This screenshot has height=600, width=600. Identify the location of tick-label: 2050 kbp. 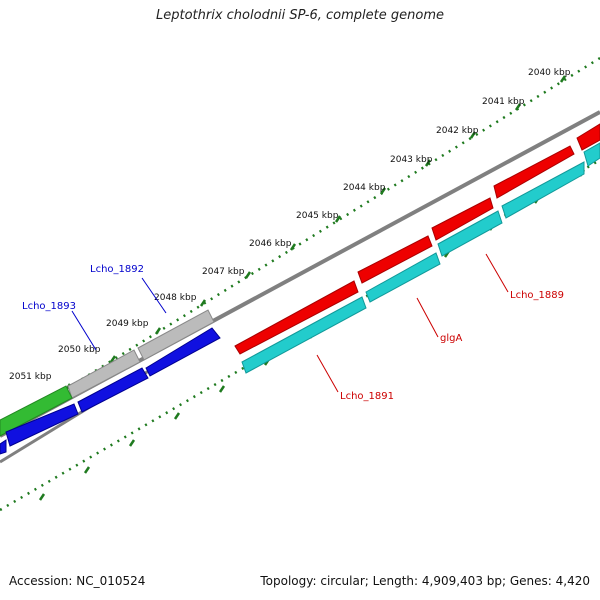
(79, 350).